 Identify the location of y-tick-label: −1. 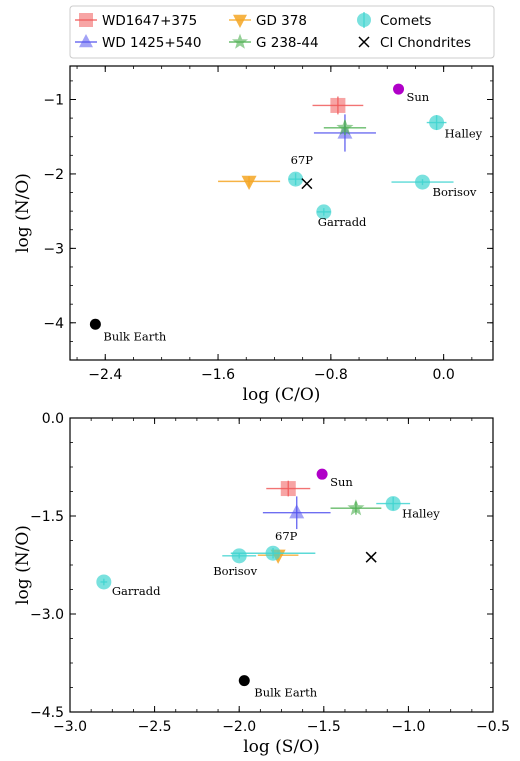
(53, 100).